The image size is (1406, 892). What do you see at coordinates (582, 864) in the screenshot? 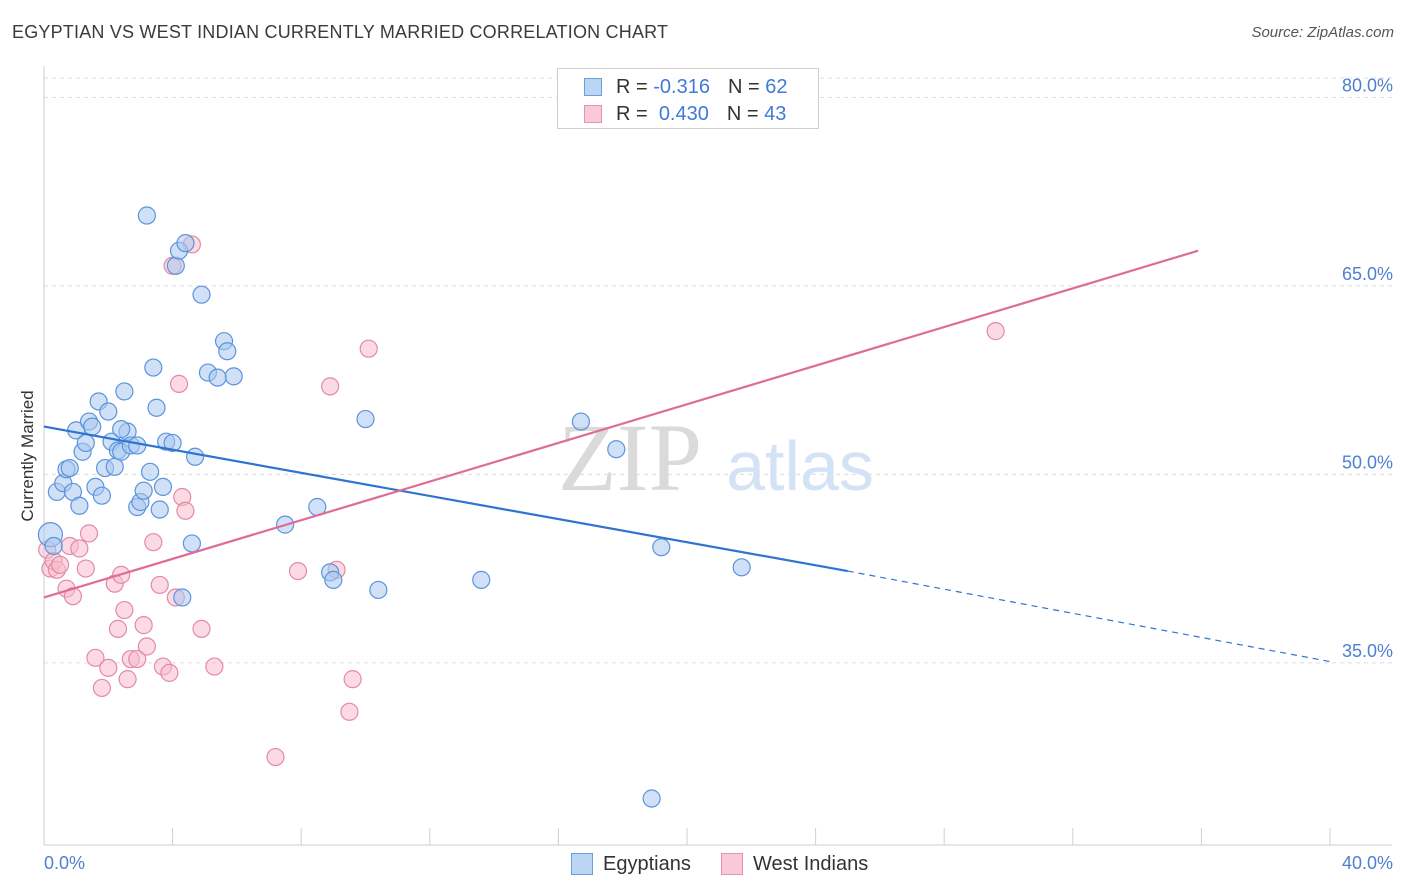
I see `bottom-legend-swatch-blue` at bounding box center [582, 864].